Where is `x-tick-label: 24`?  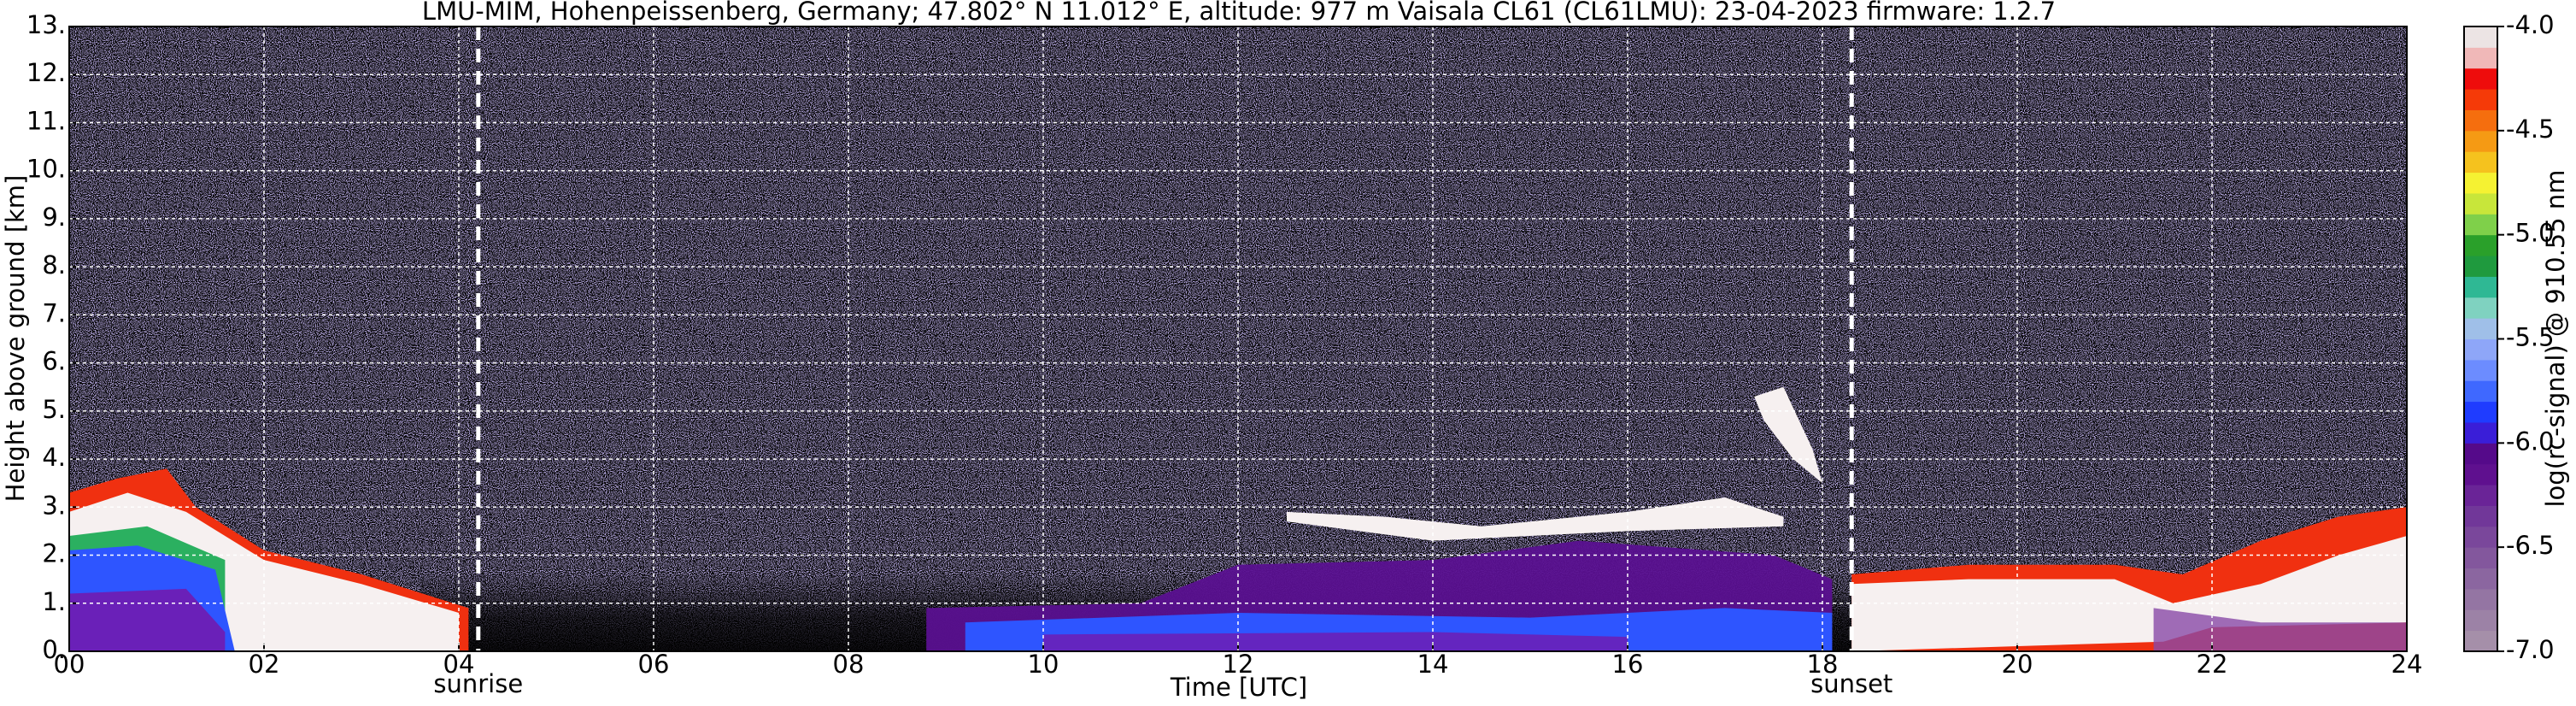
x-tick-label: 24 is located at coordinates (2407, 664).